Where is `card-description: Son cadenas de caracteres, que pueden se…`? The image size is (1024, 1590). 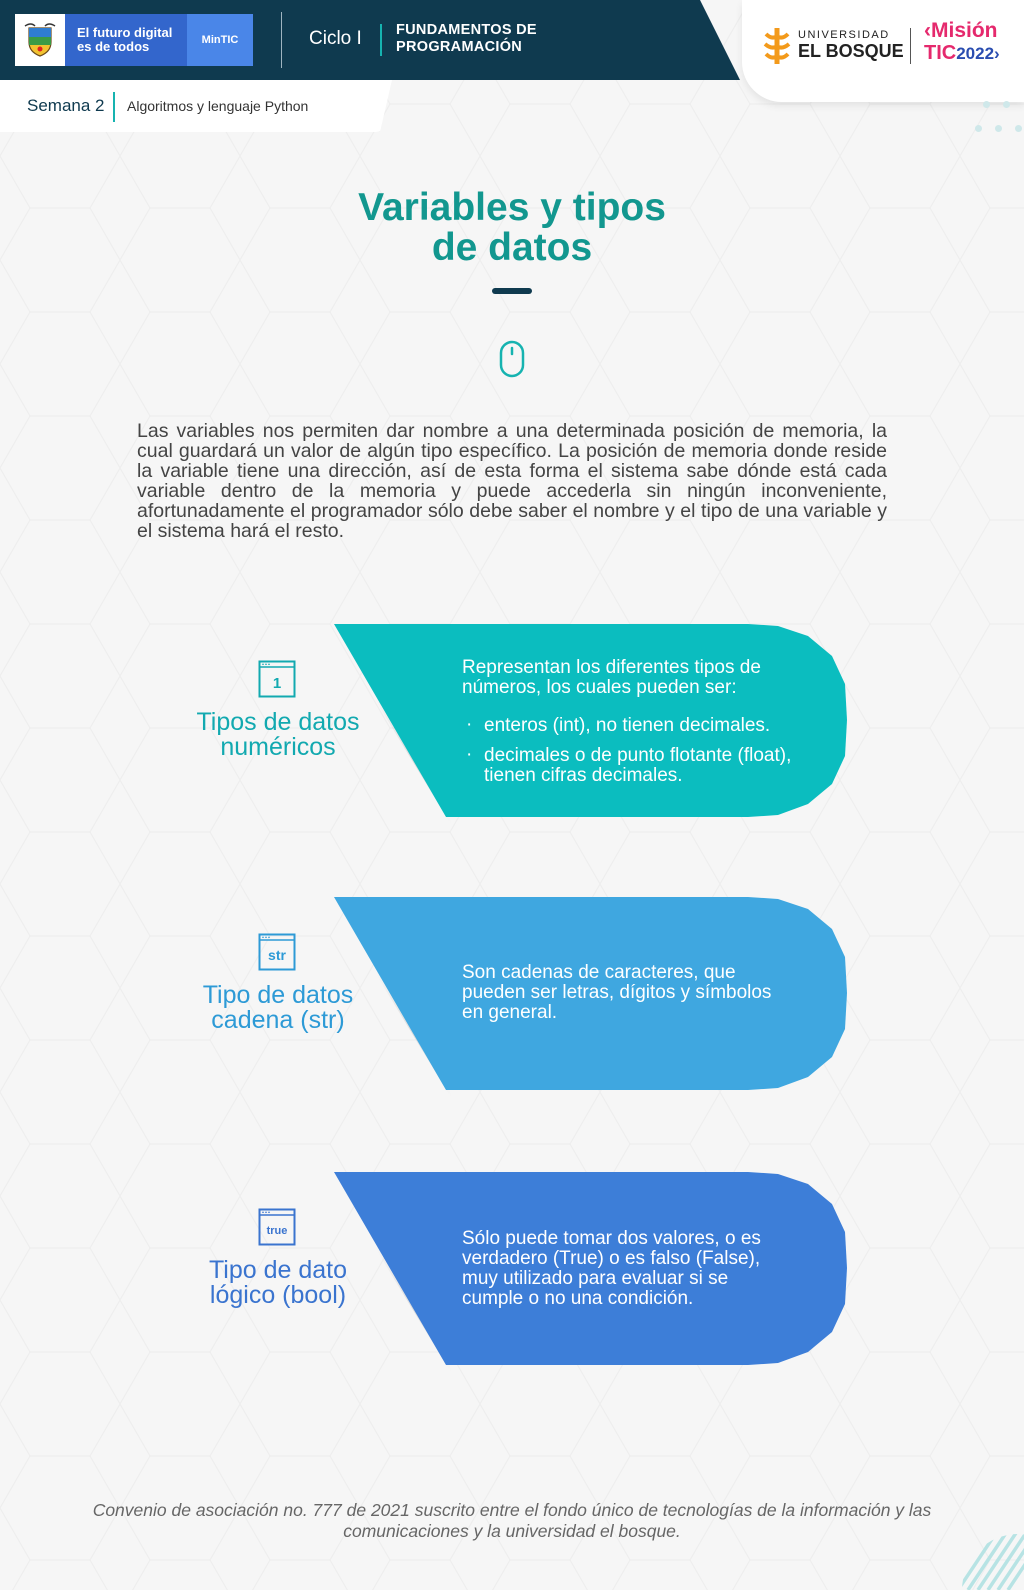
card-description: Son cadenas de caracteres, que pueden se… is located at coordinates (617, 992).